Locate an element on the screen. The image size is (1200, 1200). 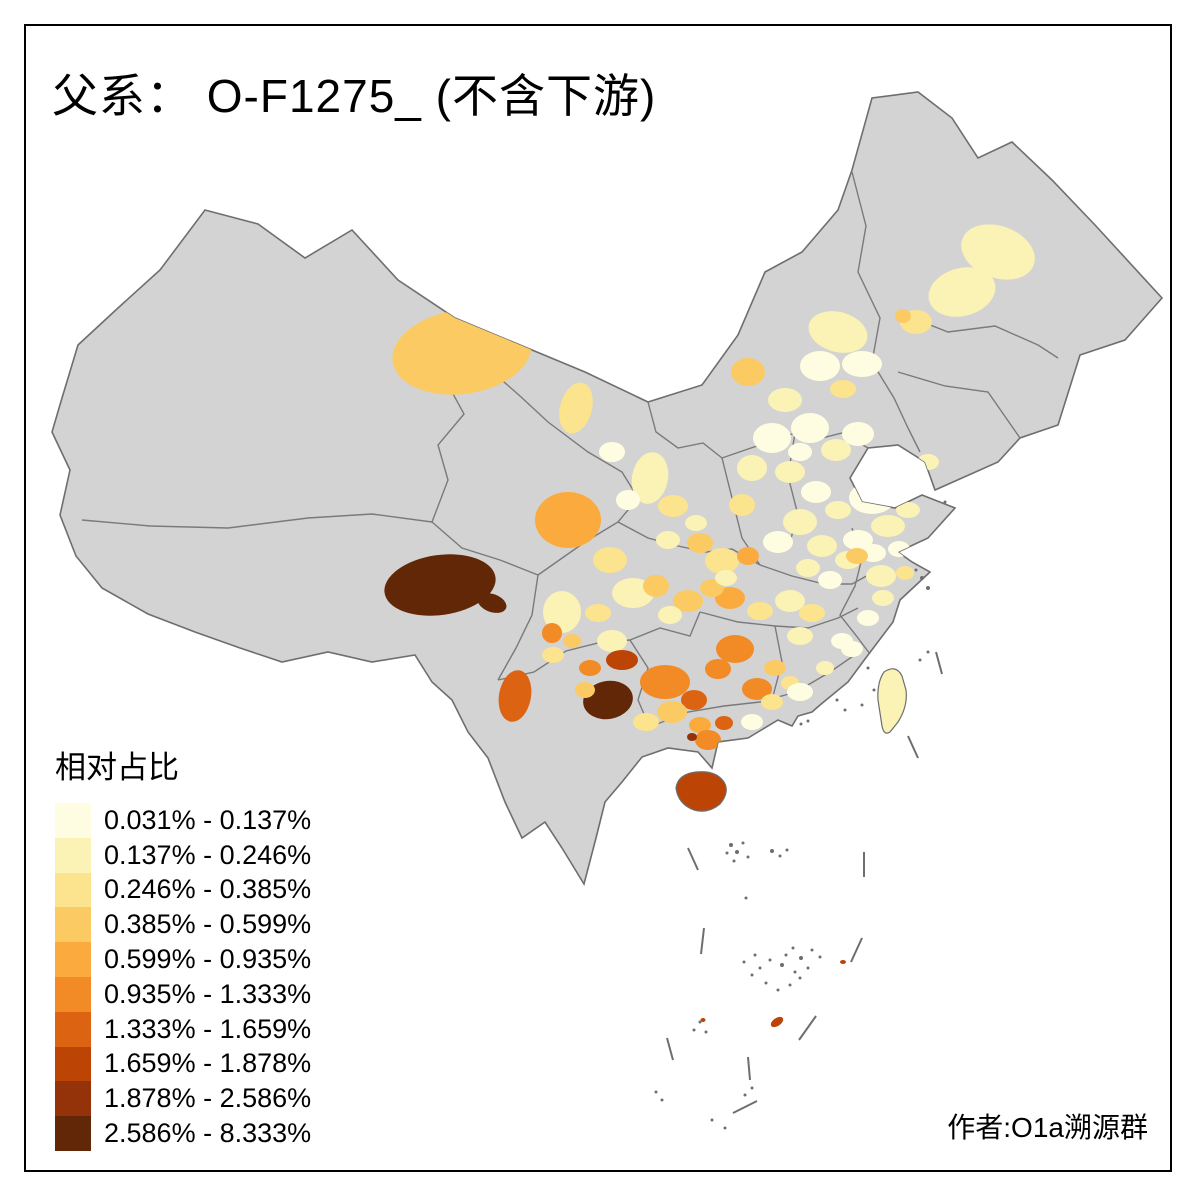
legend-item: 0.599% - 0.935% is located at coordinates (183, 959).